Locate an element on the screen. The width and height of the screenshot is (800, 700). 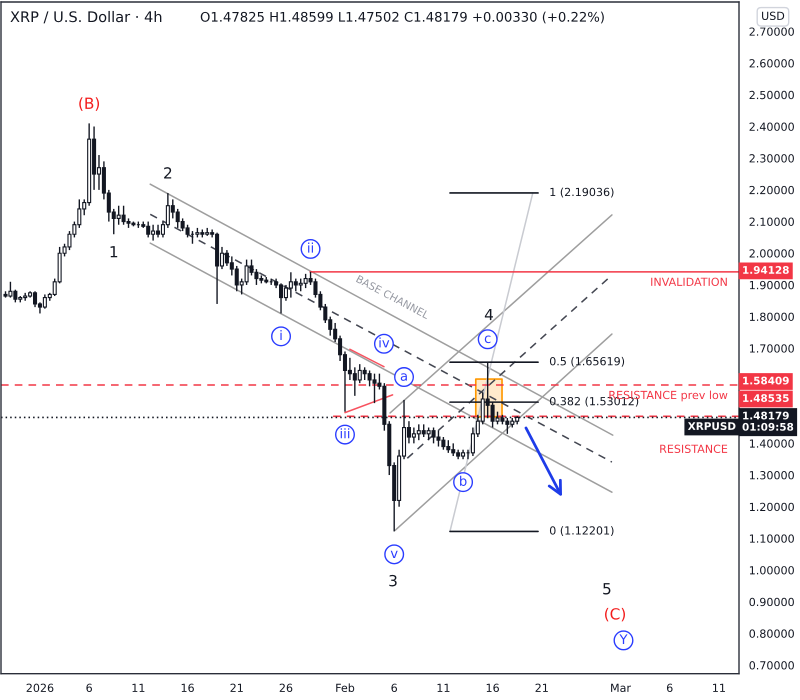
annotation: 1 (2.19036) is located at coordinates (582, 193).